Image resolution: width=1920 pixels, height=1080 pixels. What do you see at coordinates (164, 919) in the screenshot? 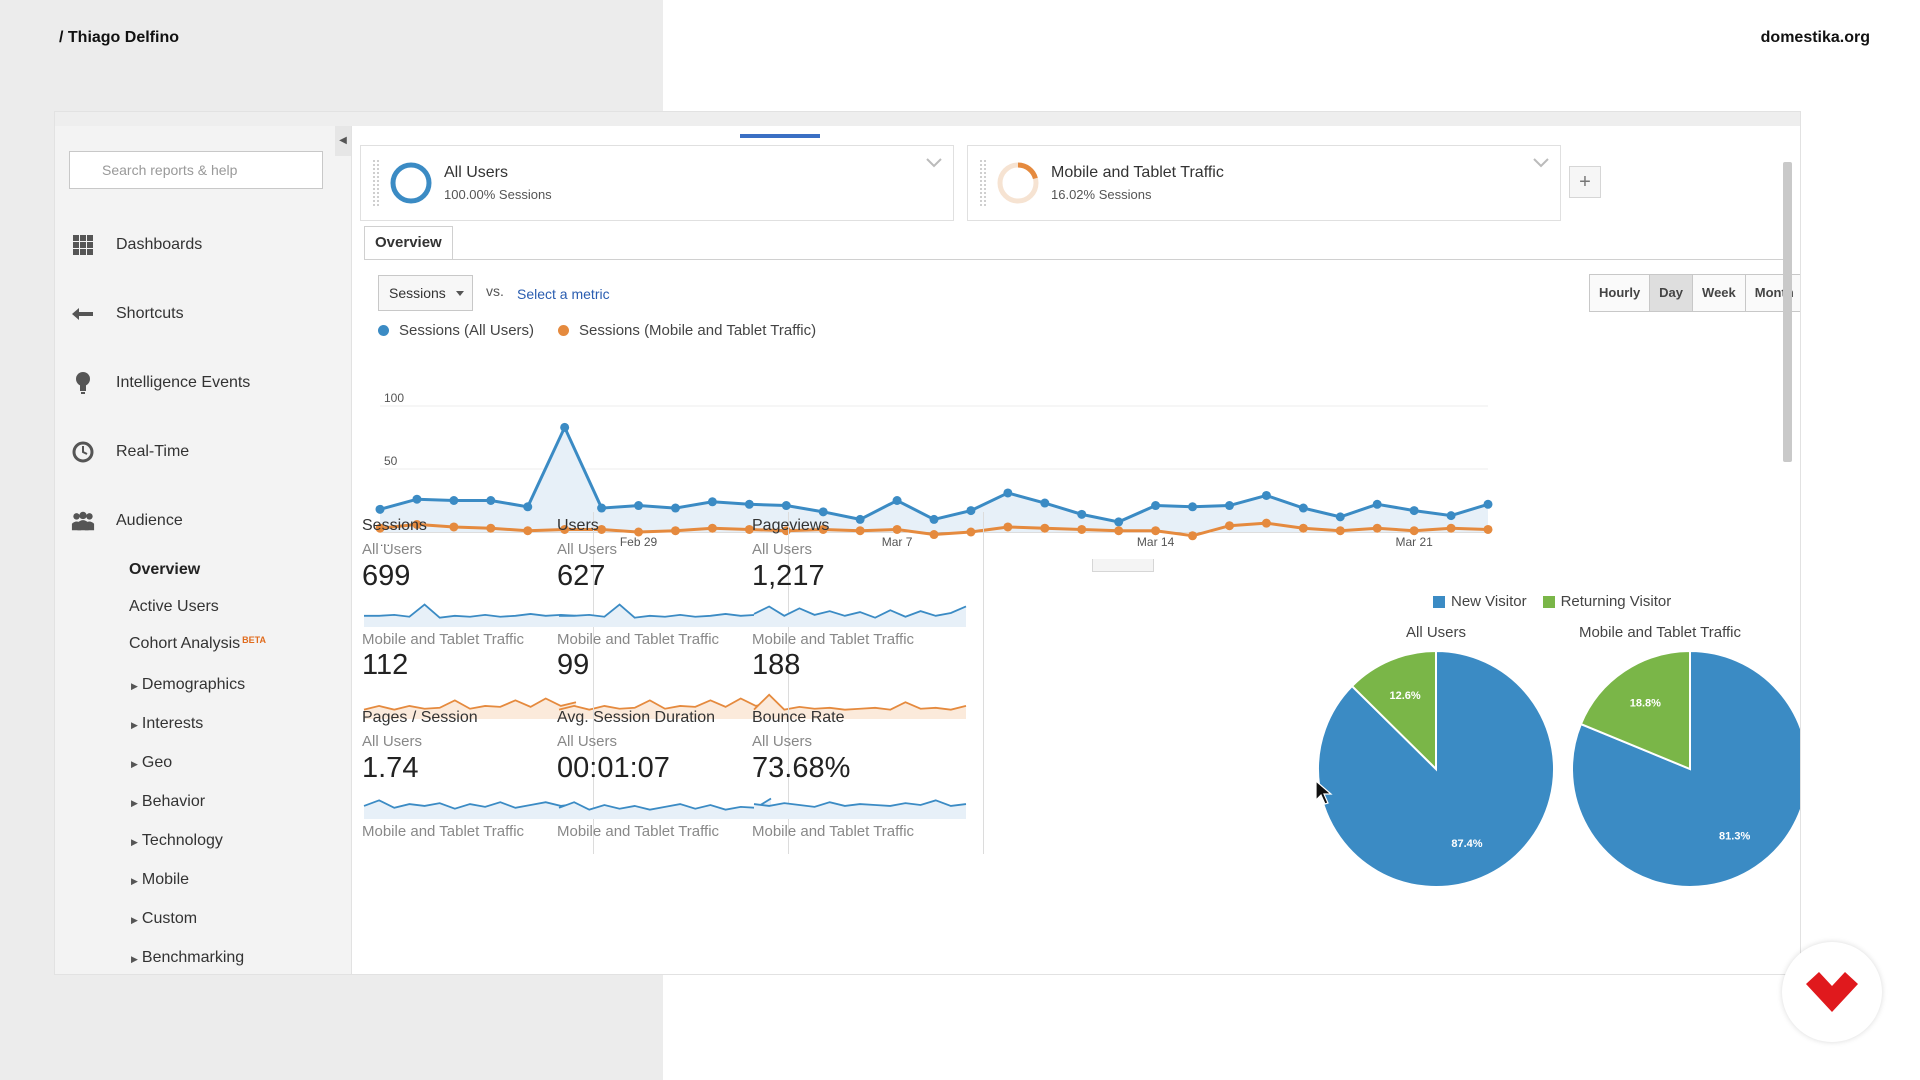
I see `sidebar-group-custom: ▶ Custom` at bounding box center [164, 919].